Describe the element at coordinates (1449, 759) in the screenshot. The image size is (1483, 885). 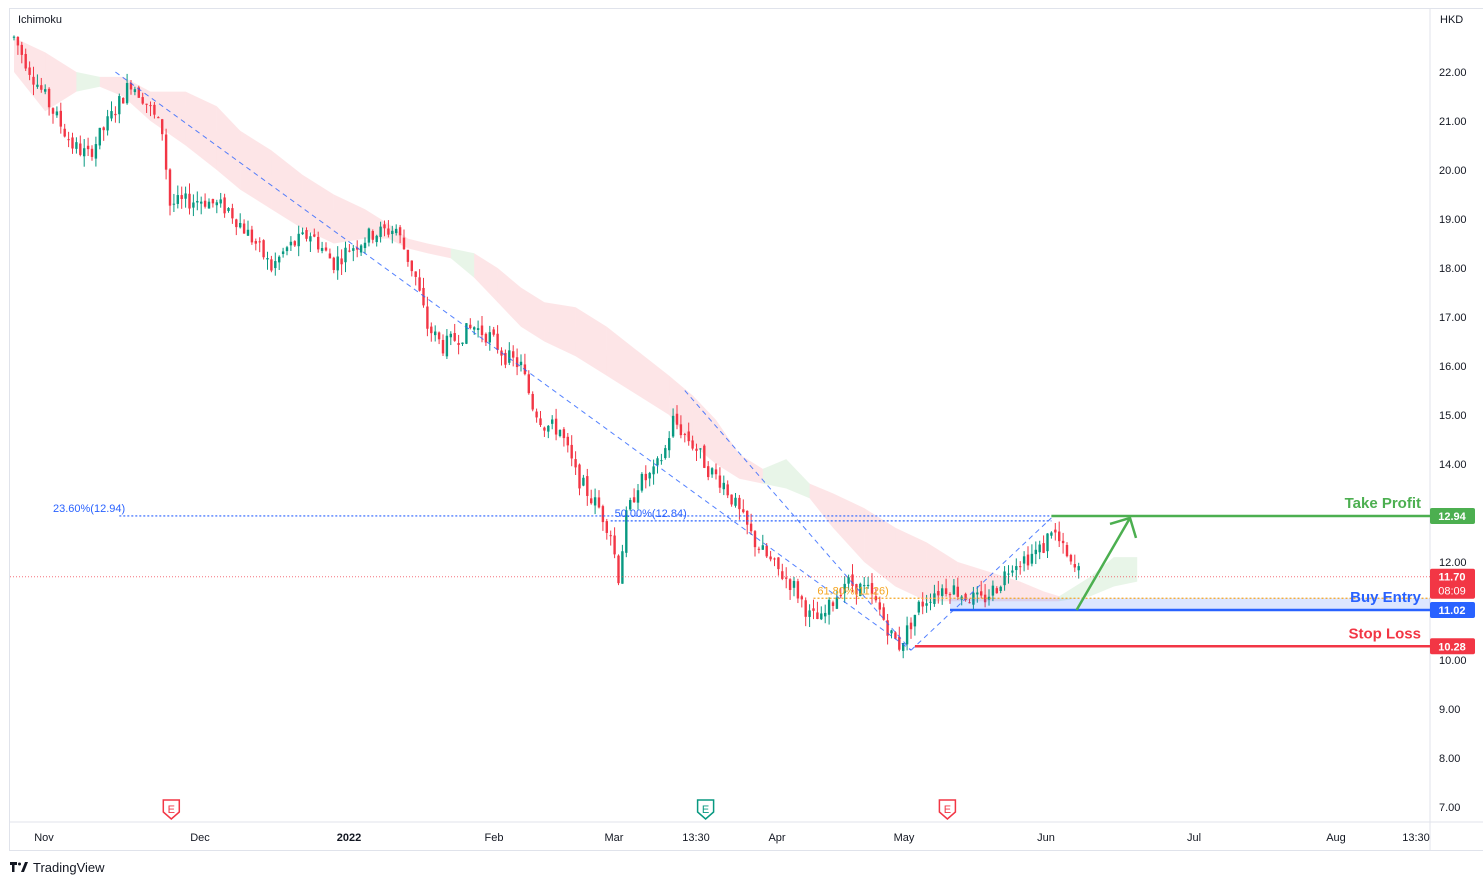
I see `y-tick-label: 8.00` at that location.